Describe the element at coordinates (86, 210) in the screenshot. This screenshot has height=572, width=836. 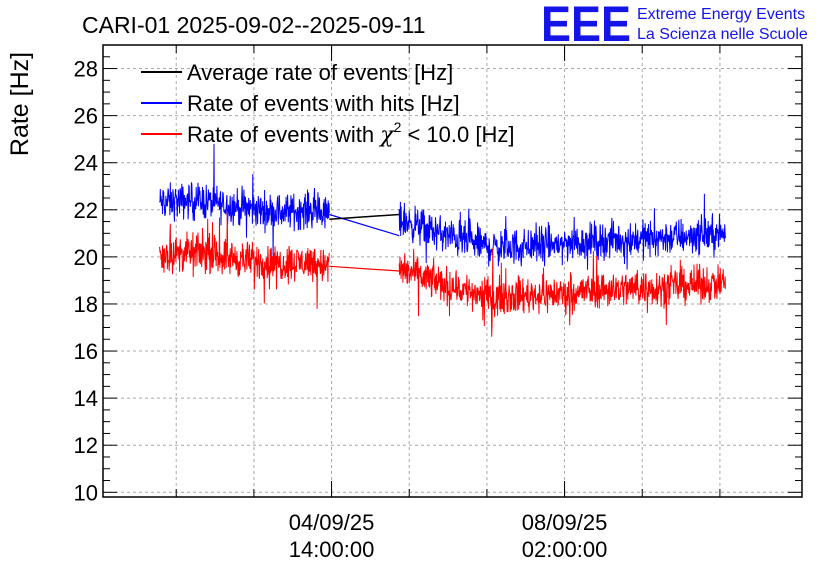
I see `y-tick-label: 22` at that location.